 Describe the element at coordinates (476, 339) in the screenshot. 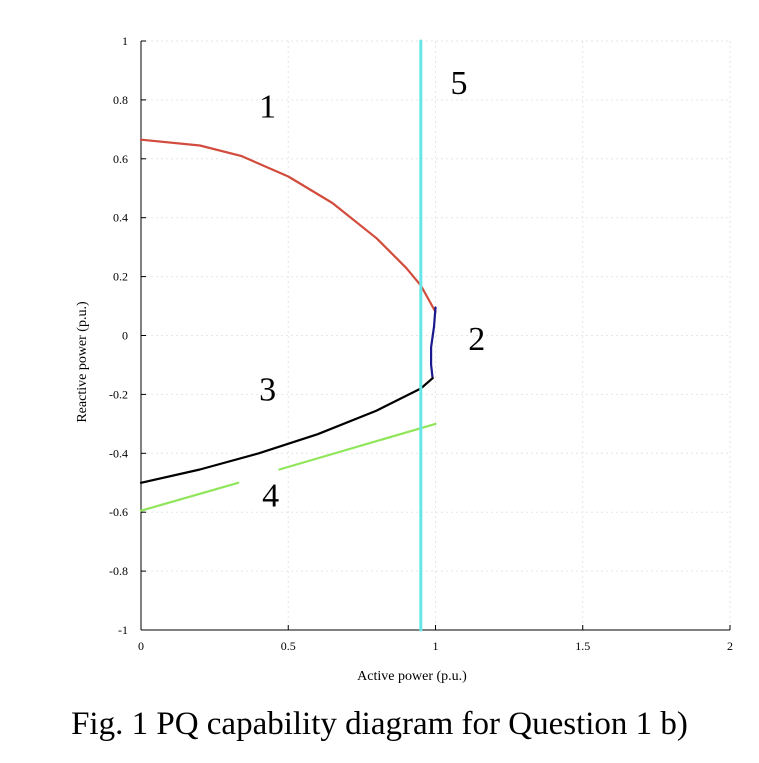

I see `region-label-2: 2` at that location.